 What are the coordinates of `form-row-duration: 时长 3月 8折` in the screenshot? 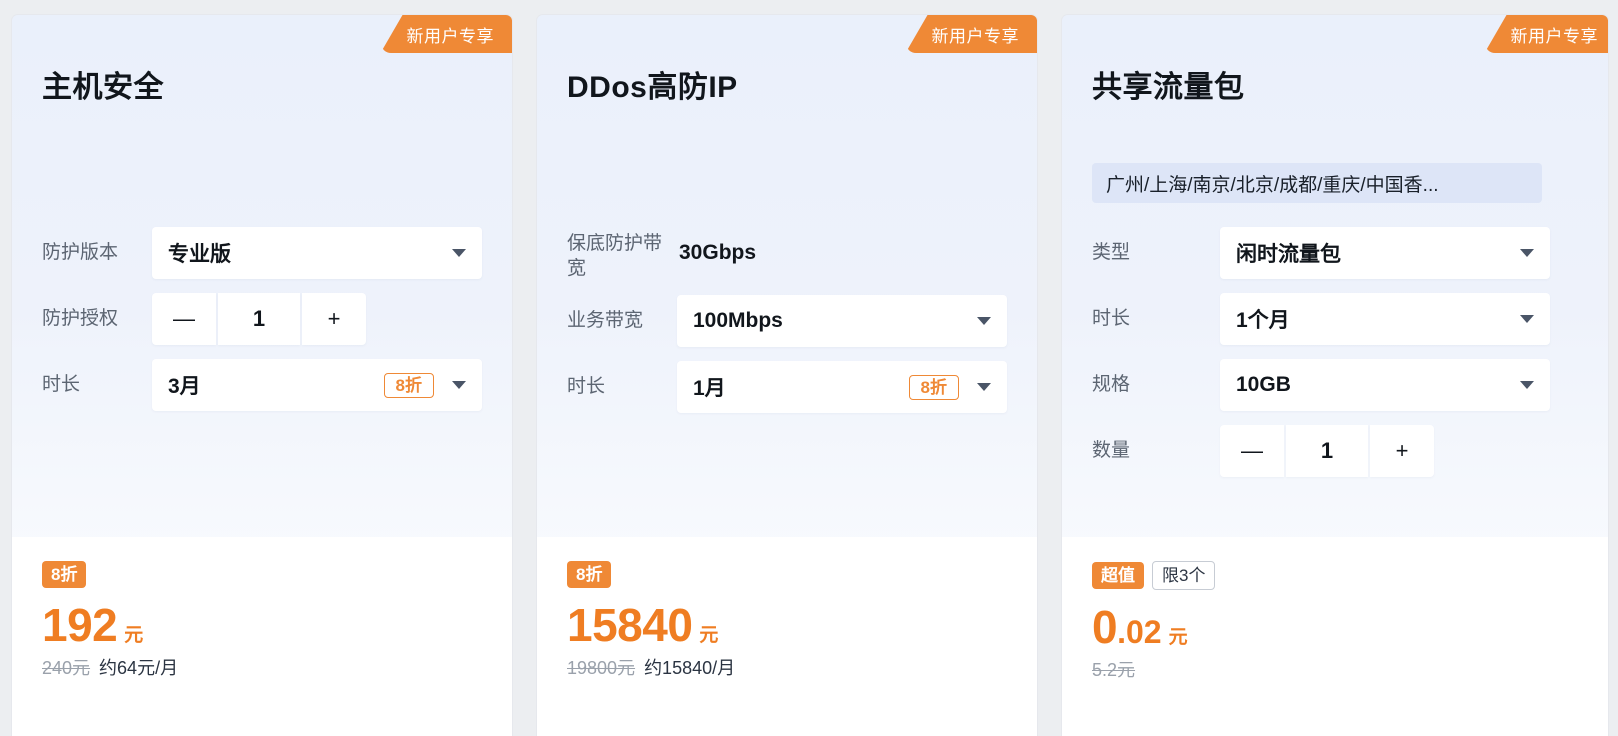 It's located at (266, 385).